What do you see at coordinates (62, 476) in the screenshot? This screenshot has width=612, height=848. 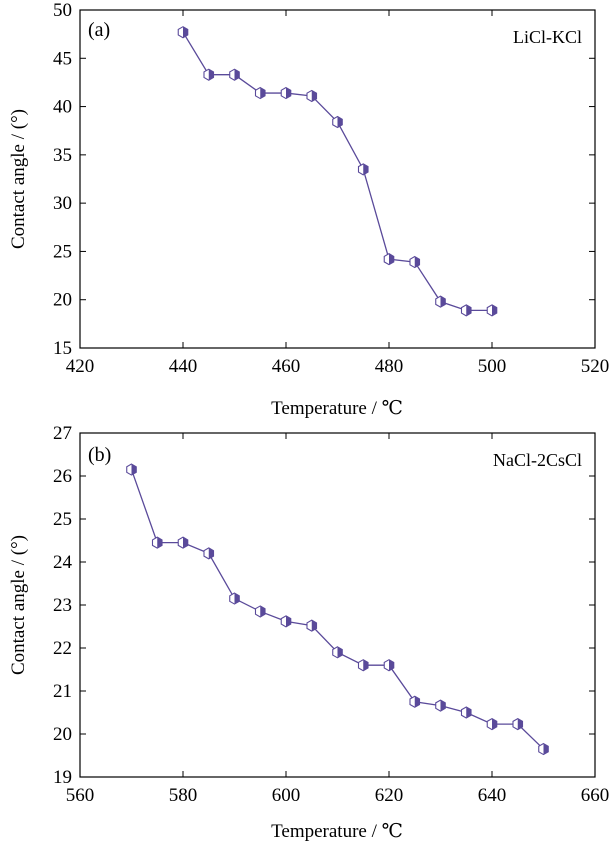 I see `y-tick-label-b: 26` at bounding box center [62, 476].